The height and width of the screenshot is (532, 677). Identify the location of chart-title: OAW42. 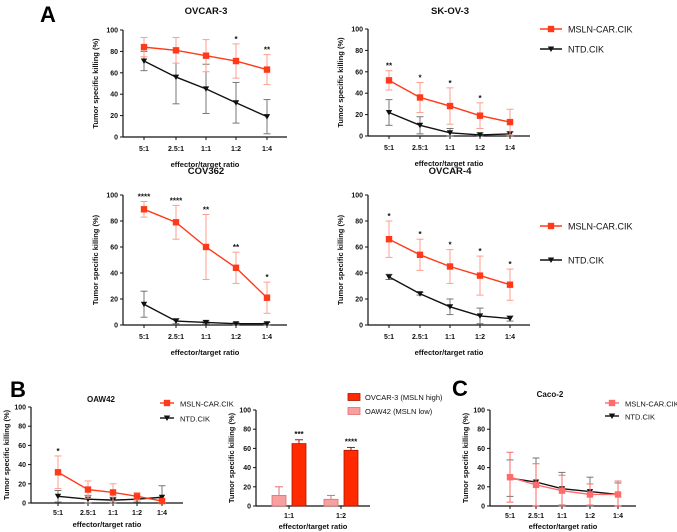
(101, 399).